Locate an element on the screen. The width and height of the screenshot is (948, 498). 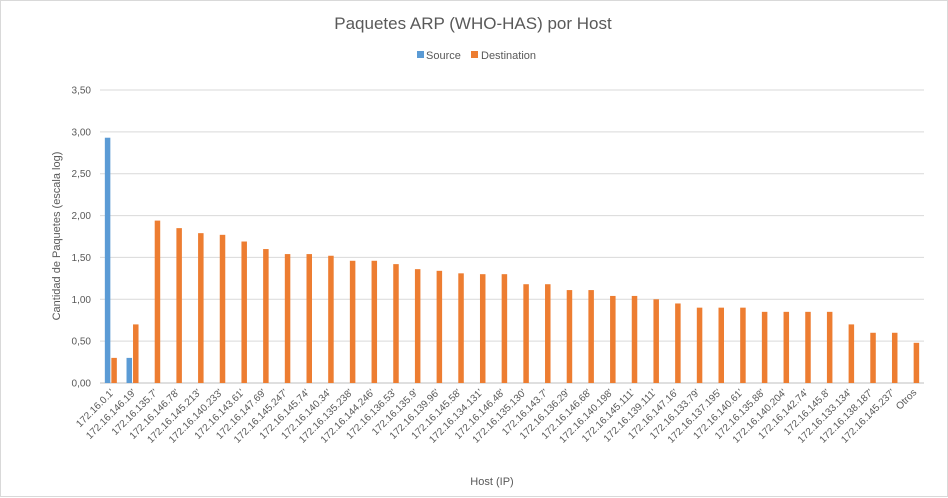
y-tick-label: 3,50 is located at coordinates (82, 91).